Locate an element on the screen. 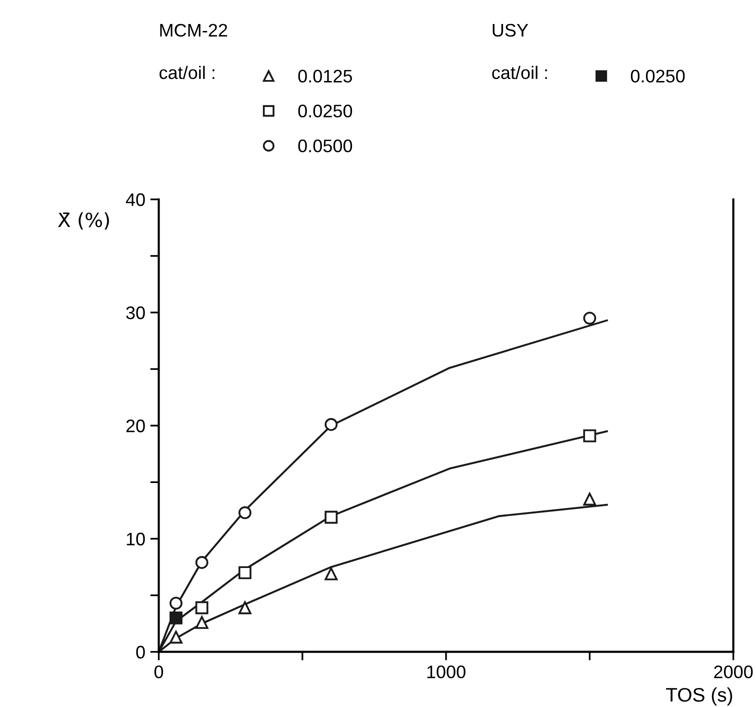 This screenshot has width=756, height=707. legend-label: 0.0125 is located at coordinates (325, 76).